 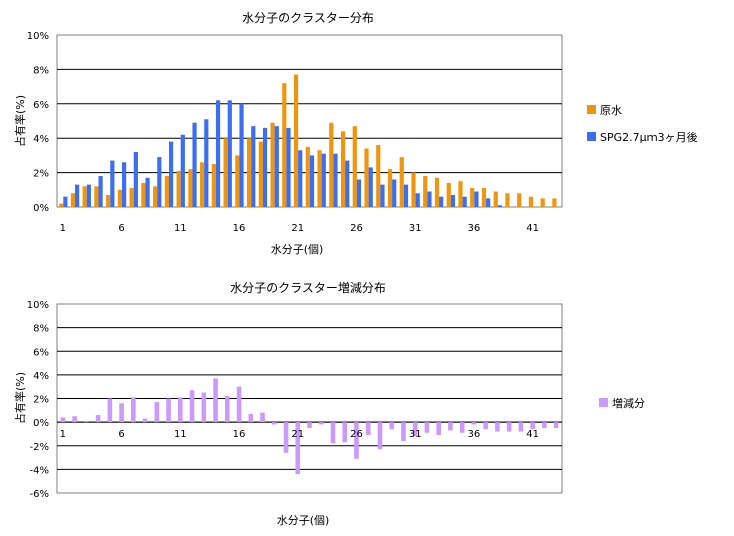 What do you see at coordinates (308, 18) in the screenshot?
I see `chart-title: 水分子のクラスター分布` at bounding box center [308, 18].